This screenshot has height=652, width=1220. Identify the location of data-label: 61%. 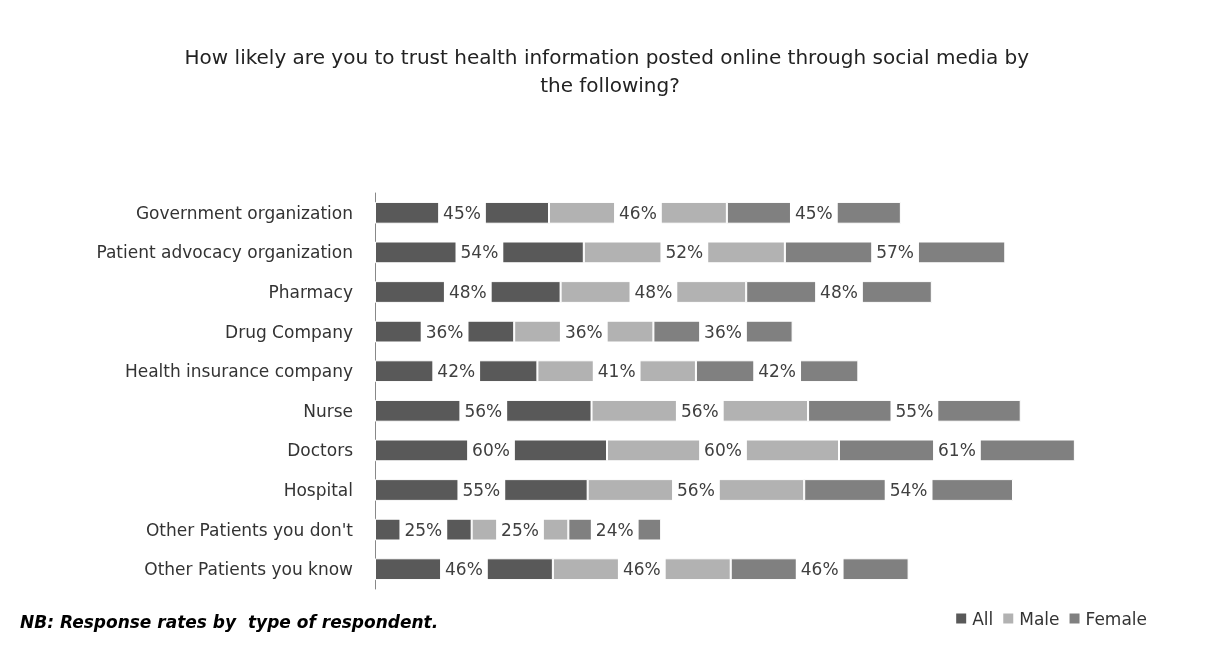
(957, 450).